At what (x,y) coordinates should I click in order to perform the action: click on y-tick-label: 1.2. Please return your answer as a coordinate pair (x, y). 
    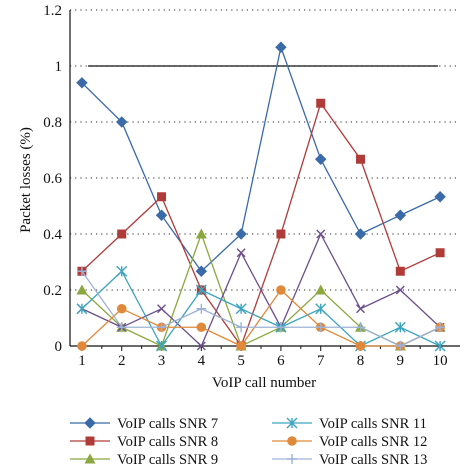
    Looking at the image, I should click on (52, 11).